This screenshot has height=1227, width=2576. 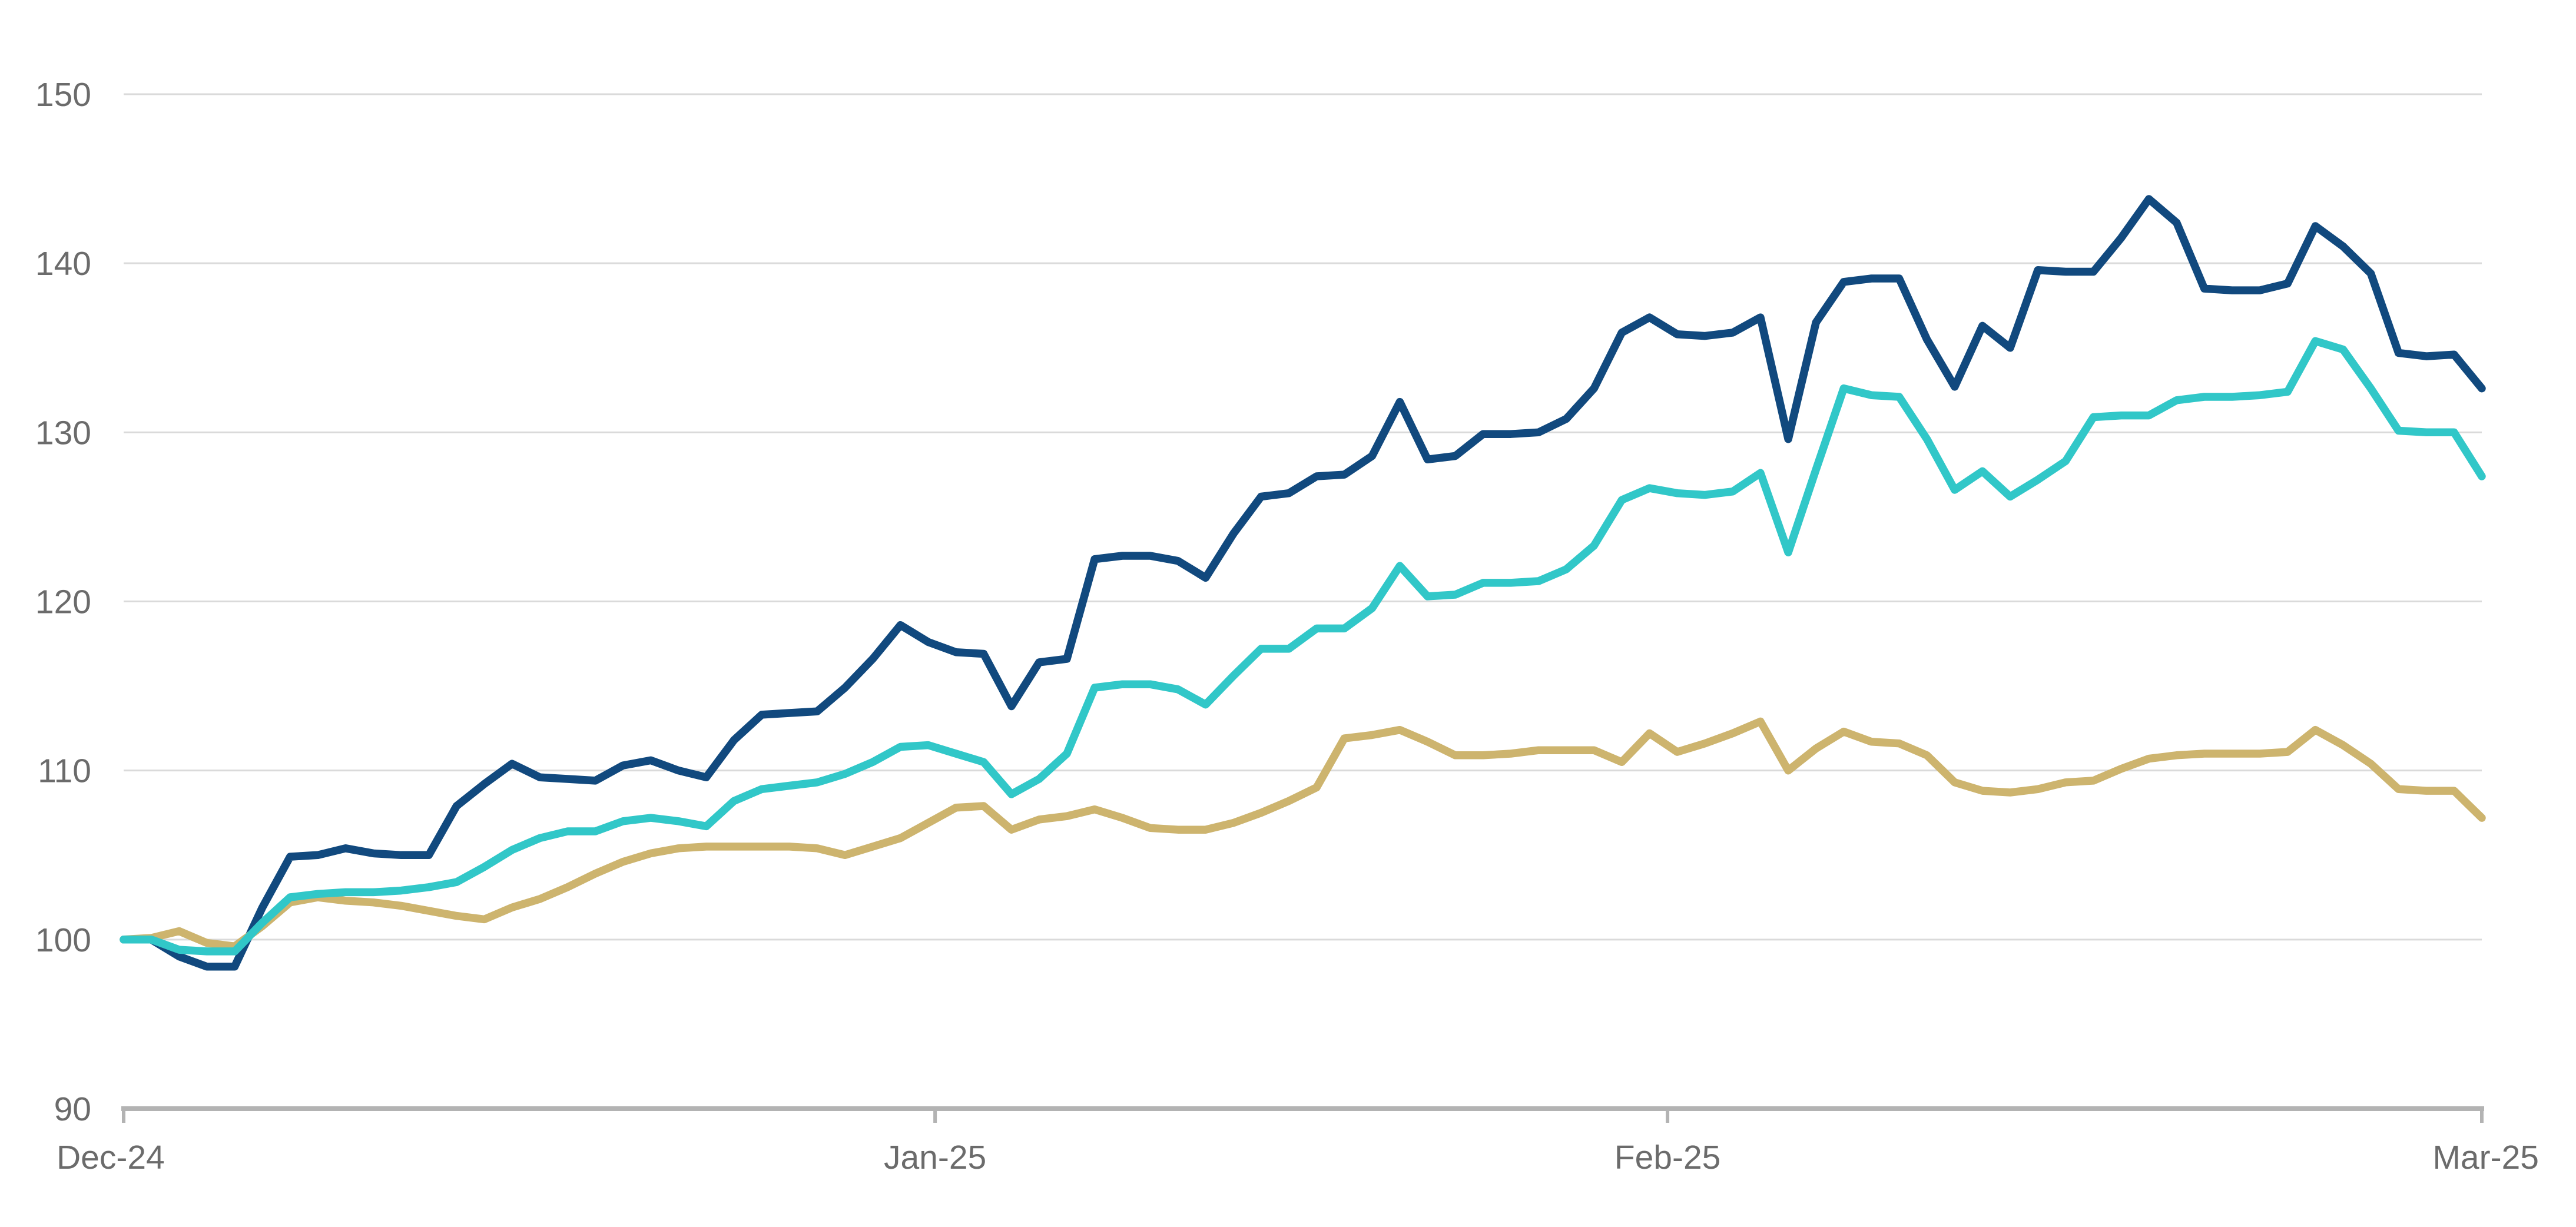 I want to click on y-tick-label-110: 110, so click(x=64, y=771).